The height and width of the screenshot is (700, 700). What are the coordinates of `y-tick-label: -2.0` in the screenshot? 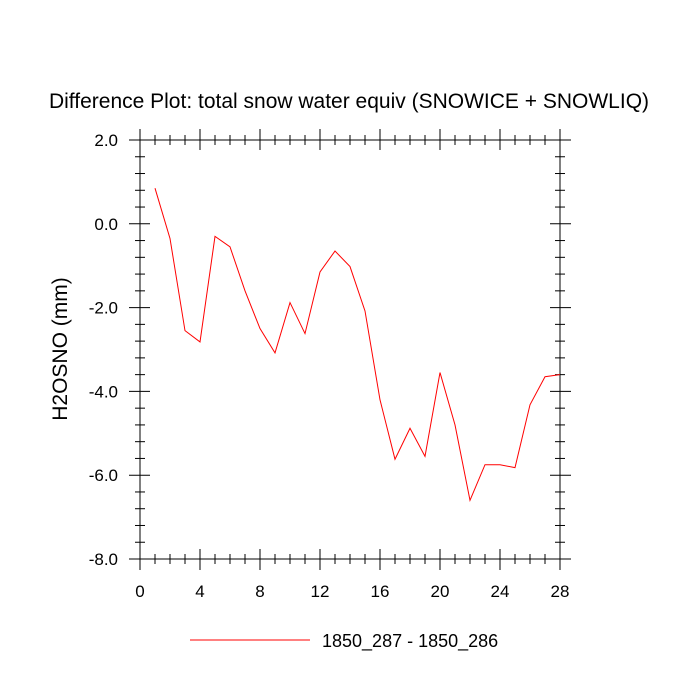 It's located at (103, 308).